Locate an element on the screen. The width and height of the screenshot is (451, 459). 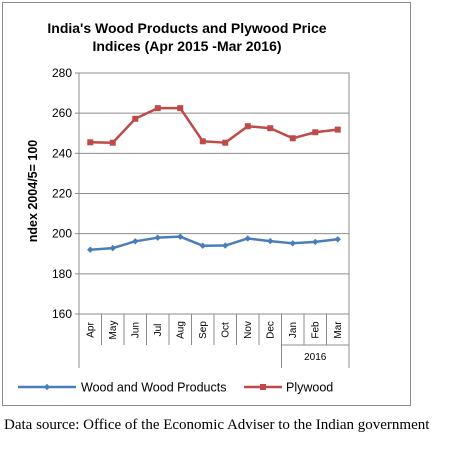
legend: Wood and Wood Products Plywood is located at coordinates (175, 388).